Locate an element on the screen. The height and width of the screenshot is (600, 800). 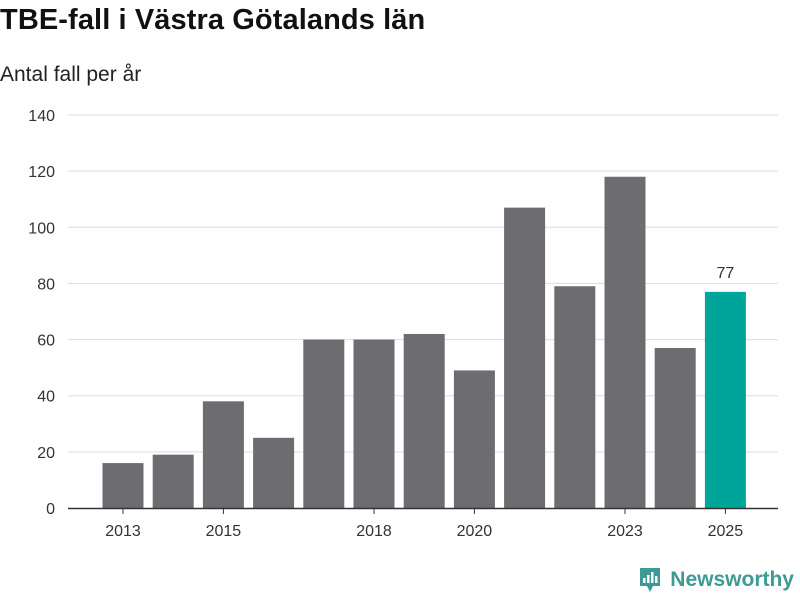
y-tick-label: 40 is located at coordinates (46, 397).